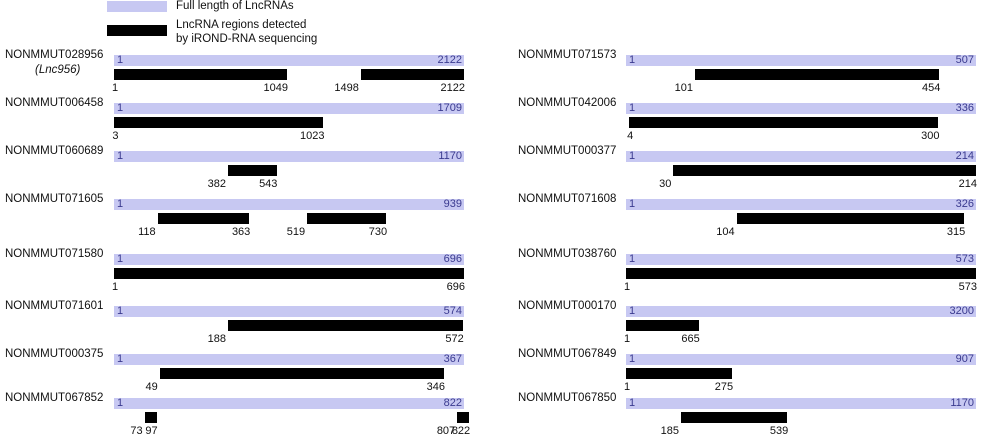 This screenshot has height=442, width=1000. What do you see at coordinates (452, 311) in the screenshot?
I see `full-end-label: 574` at bounding box center [452, 311].